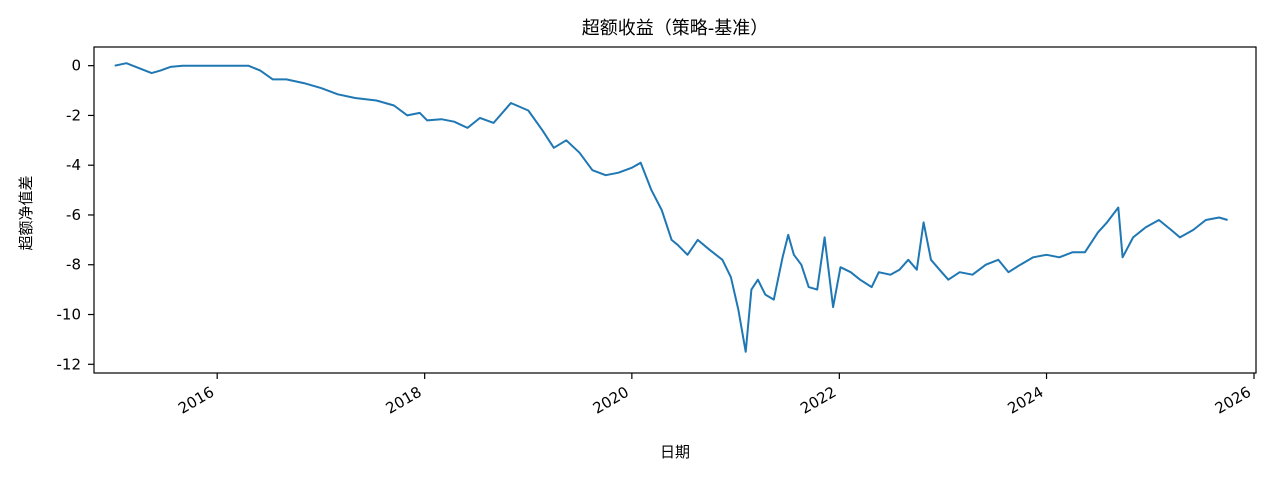  Describe the element at coordinates (73, 165) in the screenshot. I see `y-tick-label: -4` at that location.